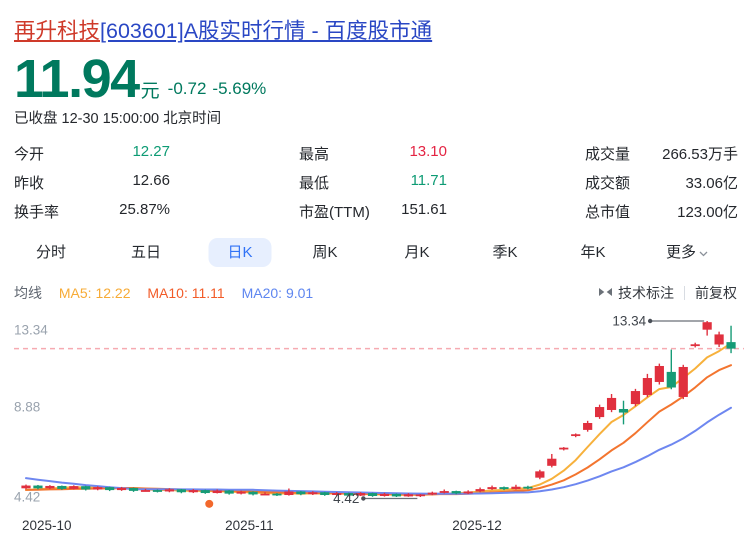  Describe the element at coordinates (57, 31) in the screenshot. I see `title-stock-name: 再升科技` at that location.